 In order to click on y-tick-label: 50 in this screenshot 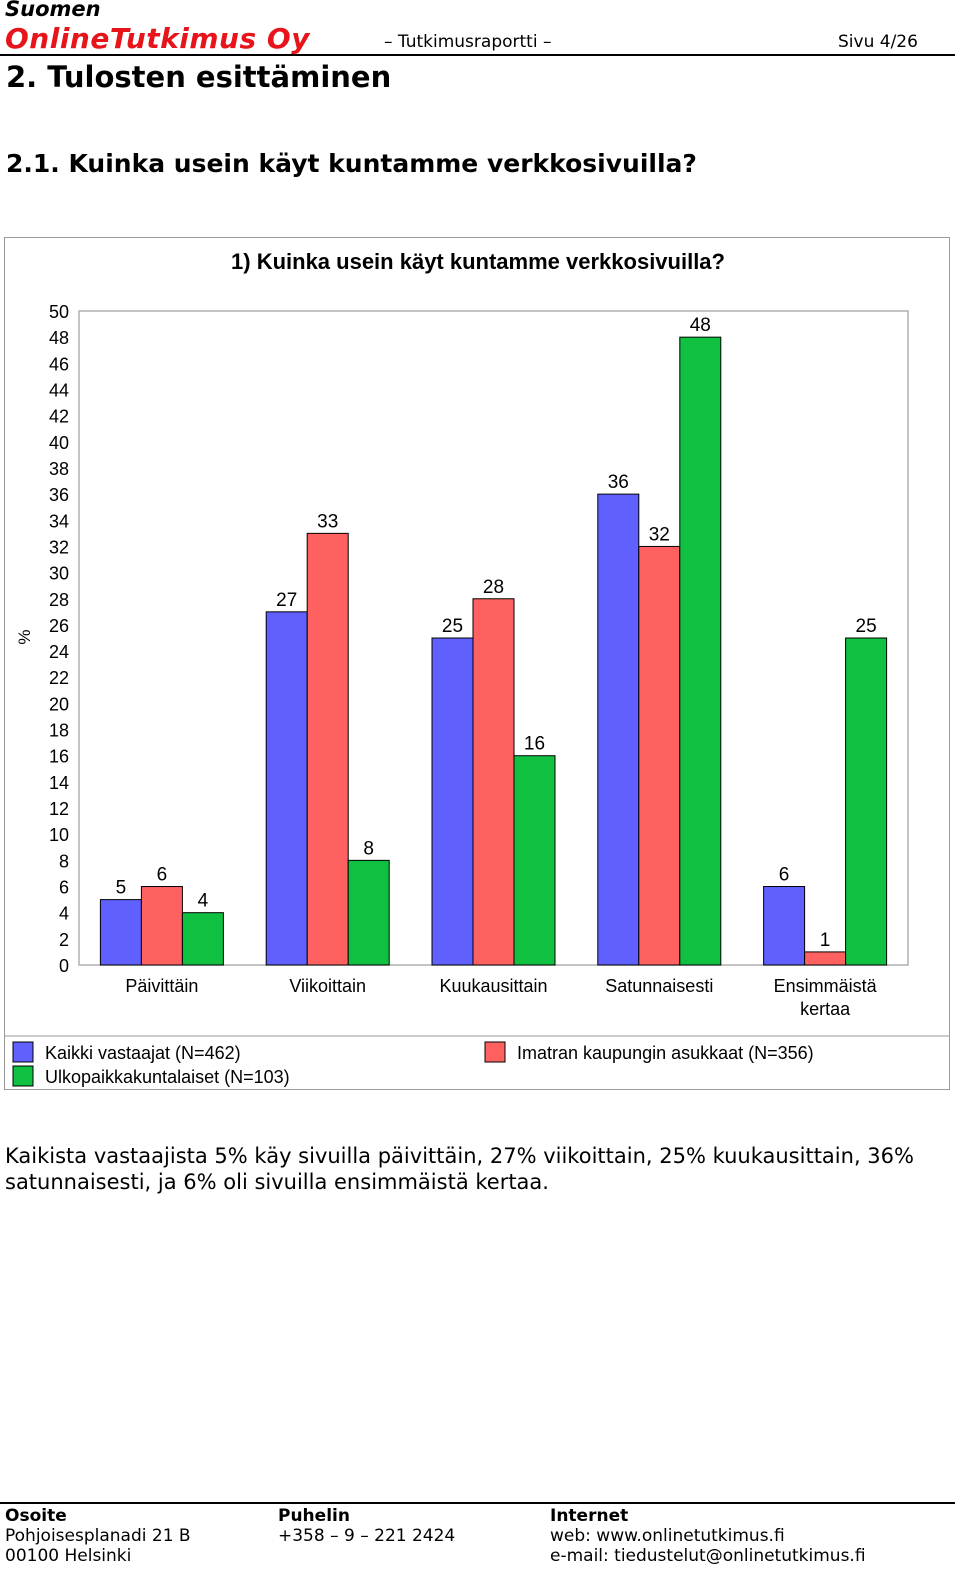, I will do `click(59, 312)`.